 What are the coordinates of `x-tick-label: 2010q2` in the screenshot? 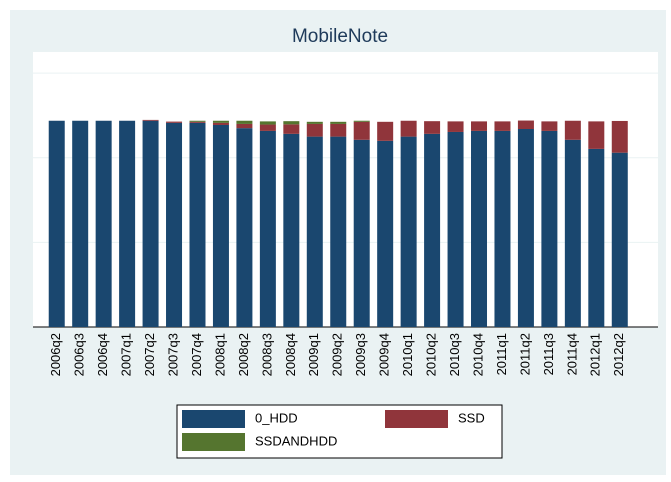 It's located at (431, 354).